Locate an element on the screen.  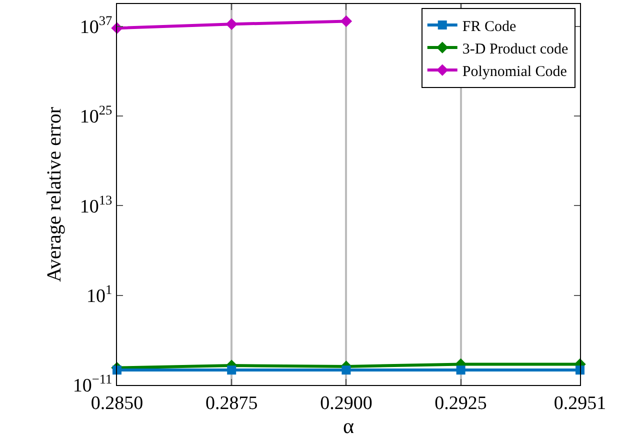
legend-label: FR Code is located at coordinates (489, 26).